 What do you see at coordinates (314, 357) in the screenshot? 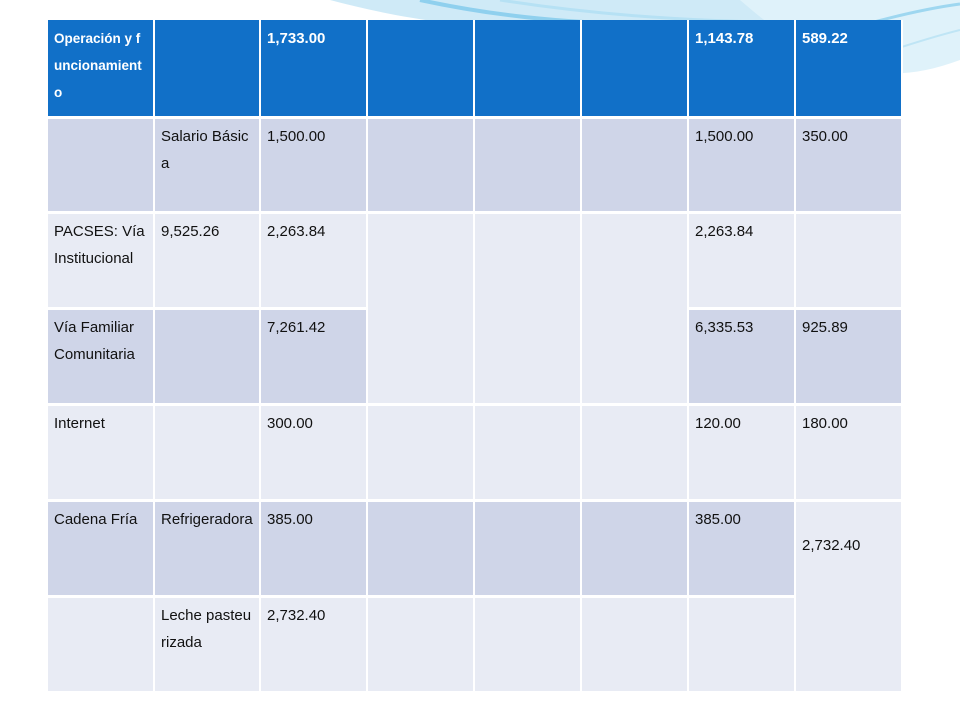
I see `table-cell: 7,261.42` at bounding box center [314, 357].